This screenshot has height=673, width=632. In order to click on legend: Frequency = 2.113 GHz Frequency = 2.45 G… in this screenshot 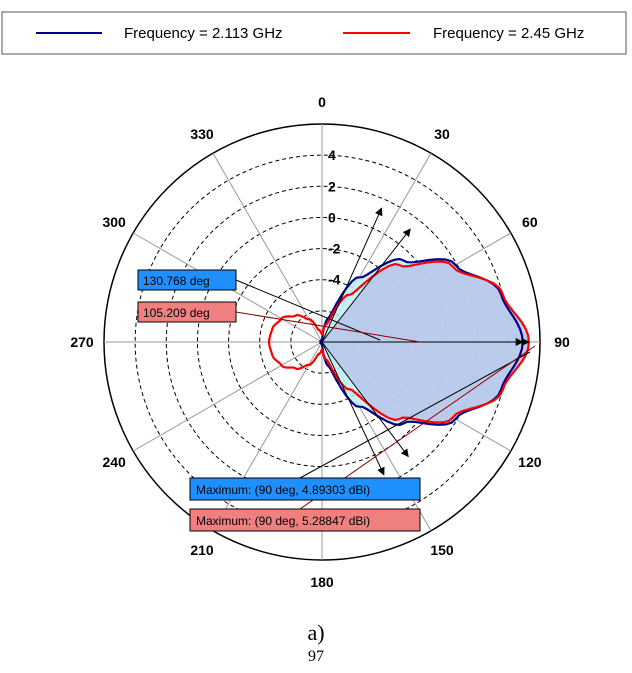, I will do `click(314, 33)`.